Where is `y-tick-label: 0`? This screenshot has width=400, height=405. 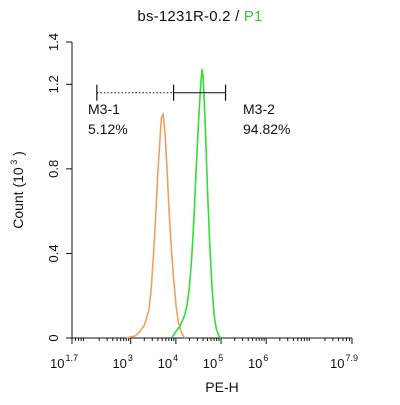 y-tick-label: 0 is located at coordinates (53, 337).